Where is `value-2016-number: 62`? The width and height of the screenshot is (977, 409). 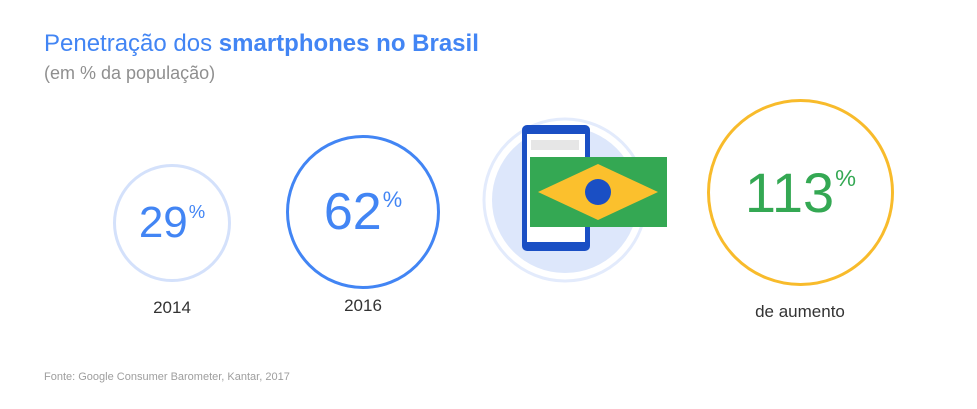 value-2016-number: 62 is located at coordinates (352, 212).